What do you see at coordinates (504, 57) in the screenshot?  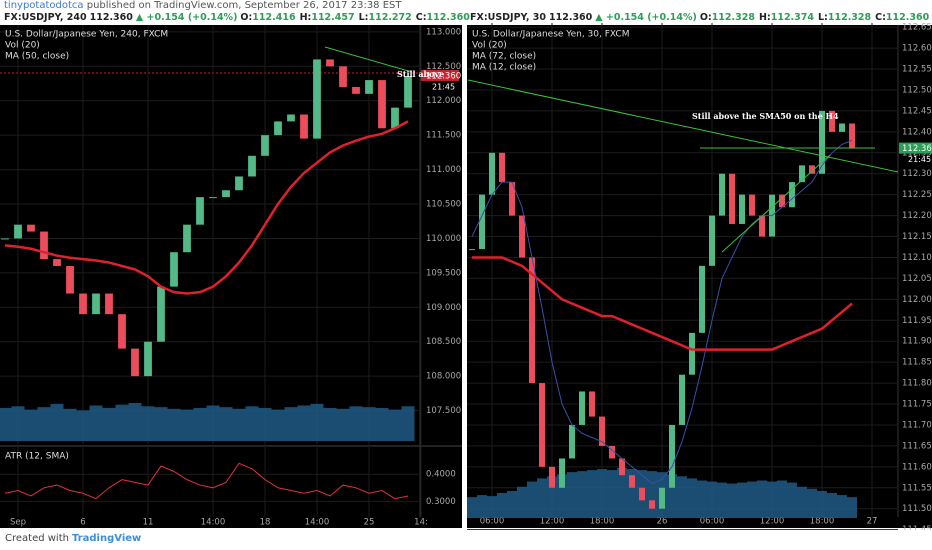 I see `legend-entry: MA (72, close)` at bounding box center [504, 57].